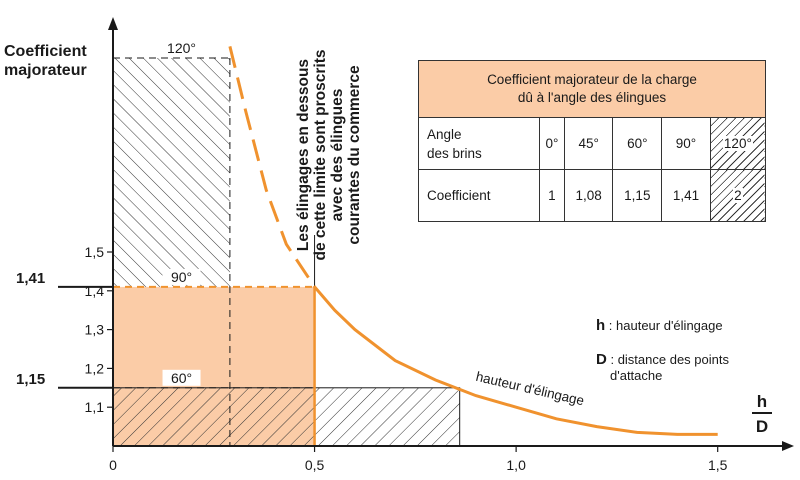 This screenshot has height=480, width=800. I want to click on x-tick-label: 0,5, so click(315, 465).